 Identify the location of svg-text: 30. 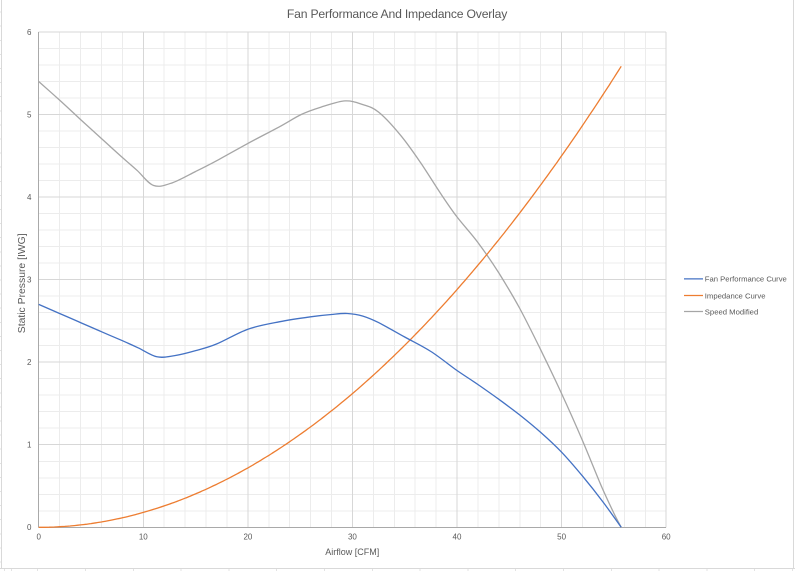
(352, 537).